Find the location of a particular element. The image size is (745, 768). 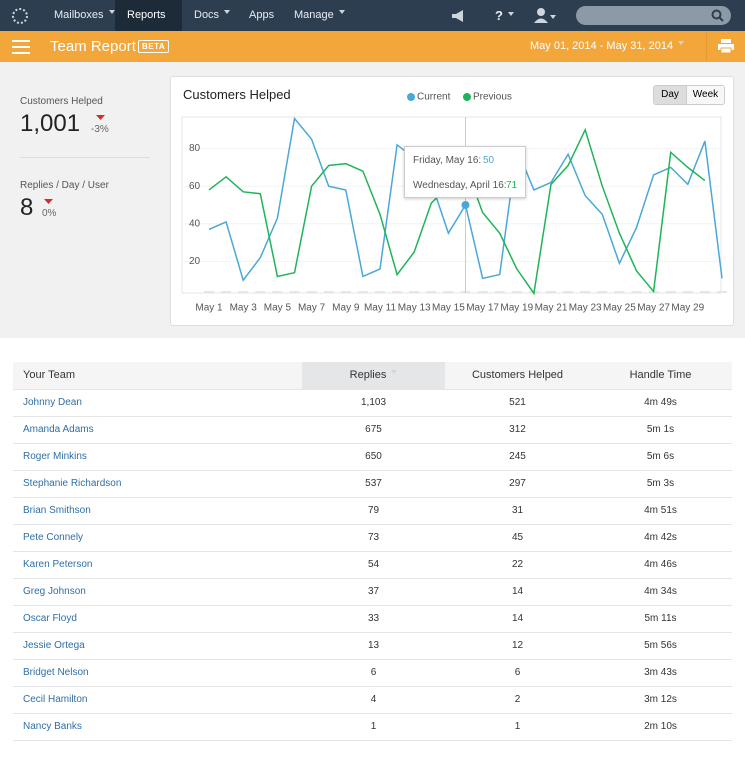

stat-change: -3% is located at coordinates (100, 129).